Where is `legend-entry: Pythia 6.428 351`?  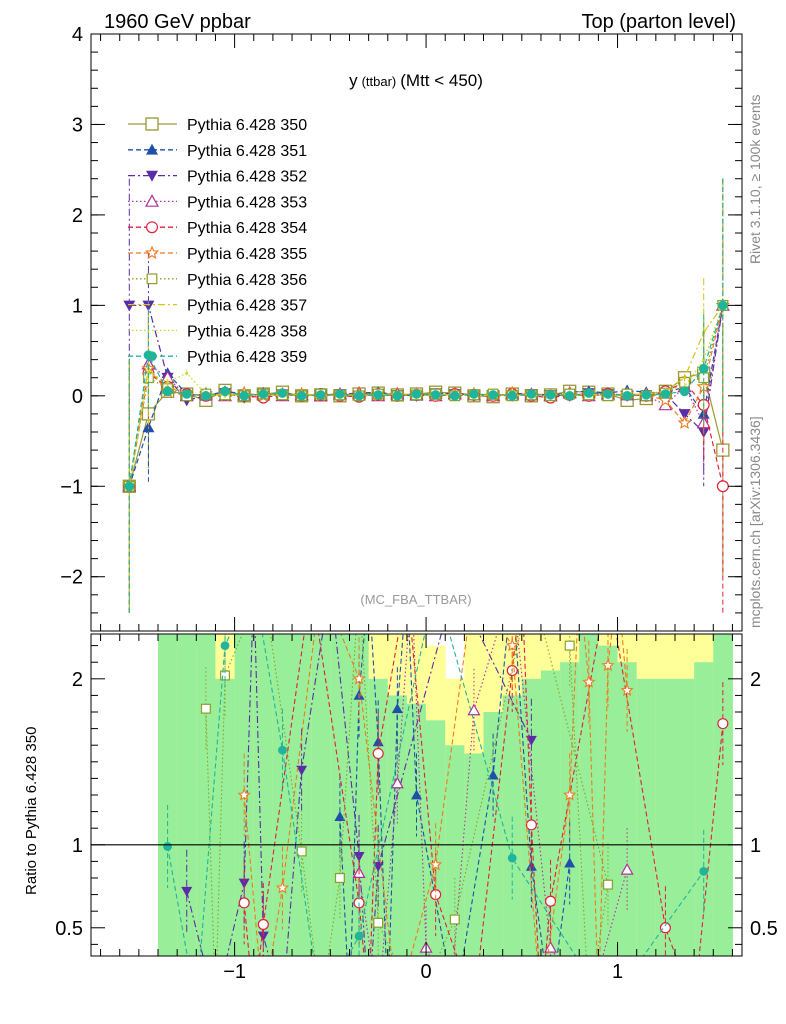
legend-entry: Pythia 6.428 351 is located at coordinates (217, 151).